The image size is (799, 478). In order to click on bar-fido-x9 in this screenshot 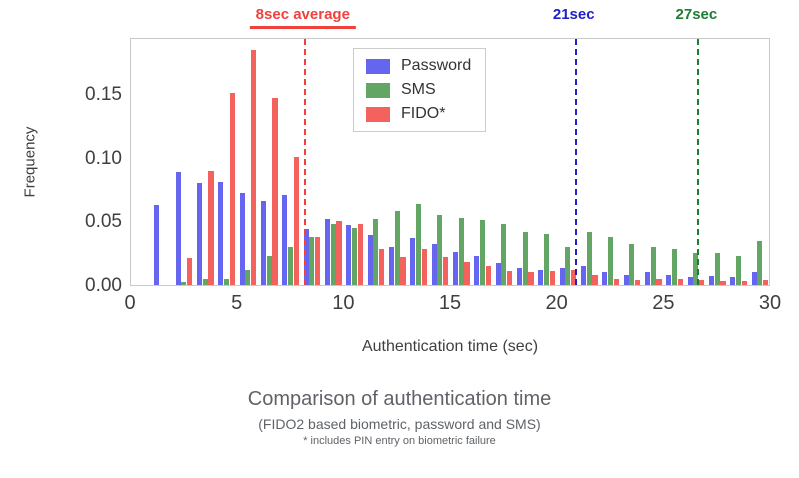, I will do `click(339, 253)`.